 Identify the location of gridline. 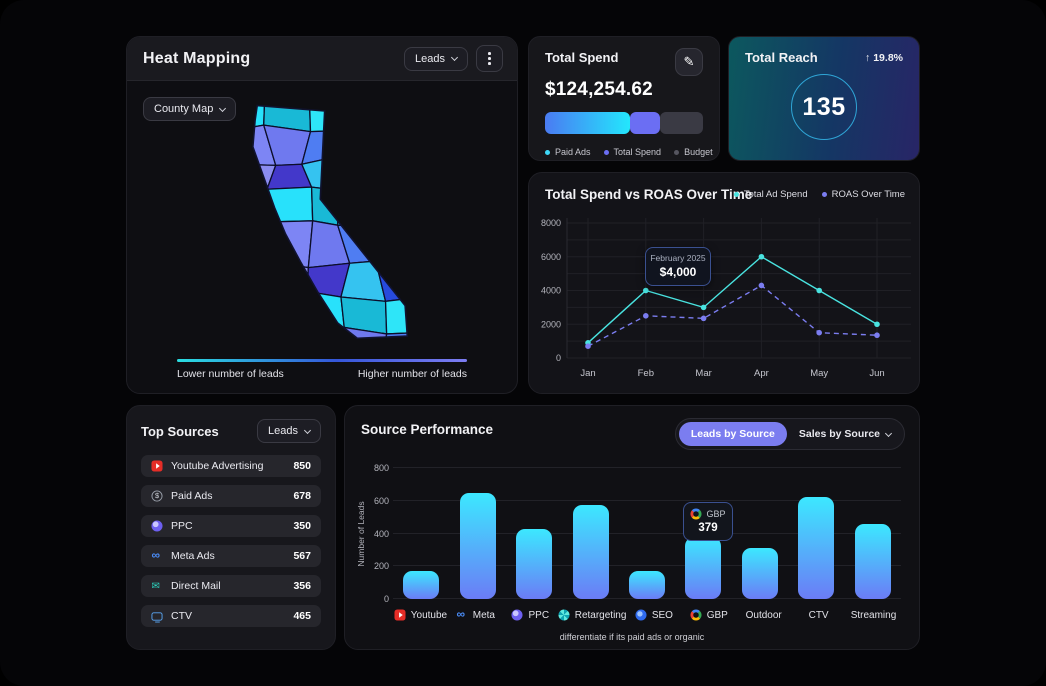
(647, 566).